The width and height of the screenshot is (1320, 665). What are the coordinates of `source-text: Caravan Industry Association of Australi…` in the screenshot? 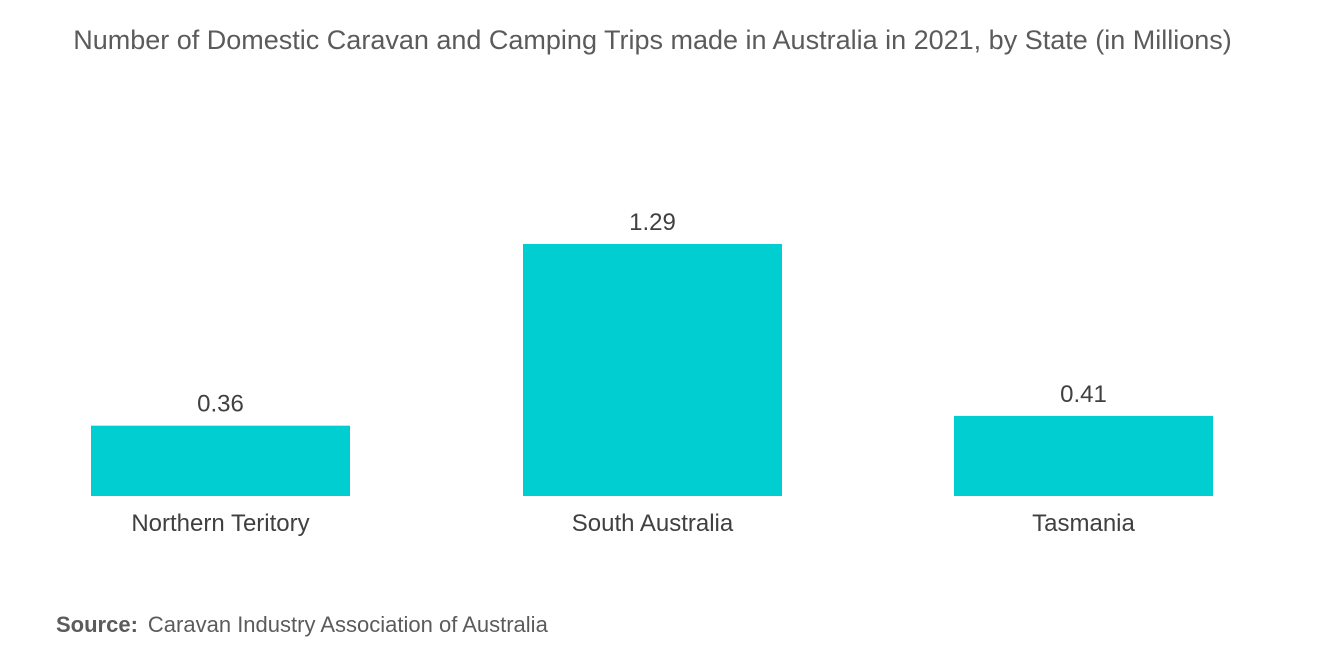 It's located at (347, 624).